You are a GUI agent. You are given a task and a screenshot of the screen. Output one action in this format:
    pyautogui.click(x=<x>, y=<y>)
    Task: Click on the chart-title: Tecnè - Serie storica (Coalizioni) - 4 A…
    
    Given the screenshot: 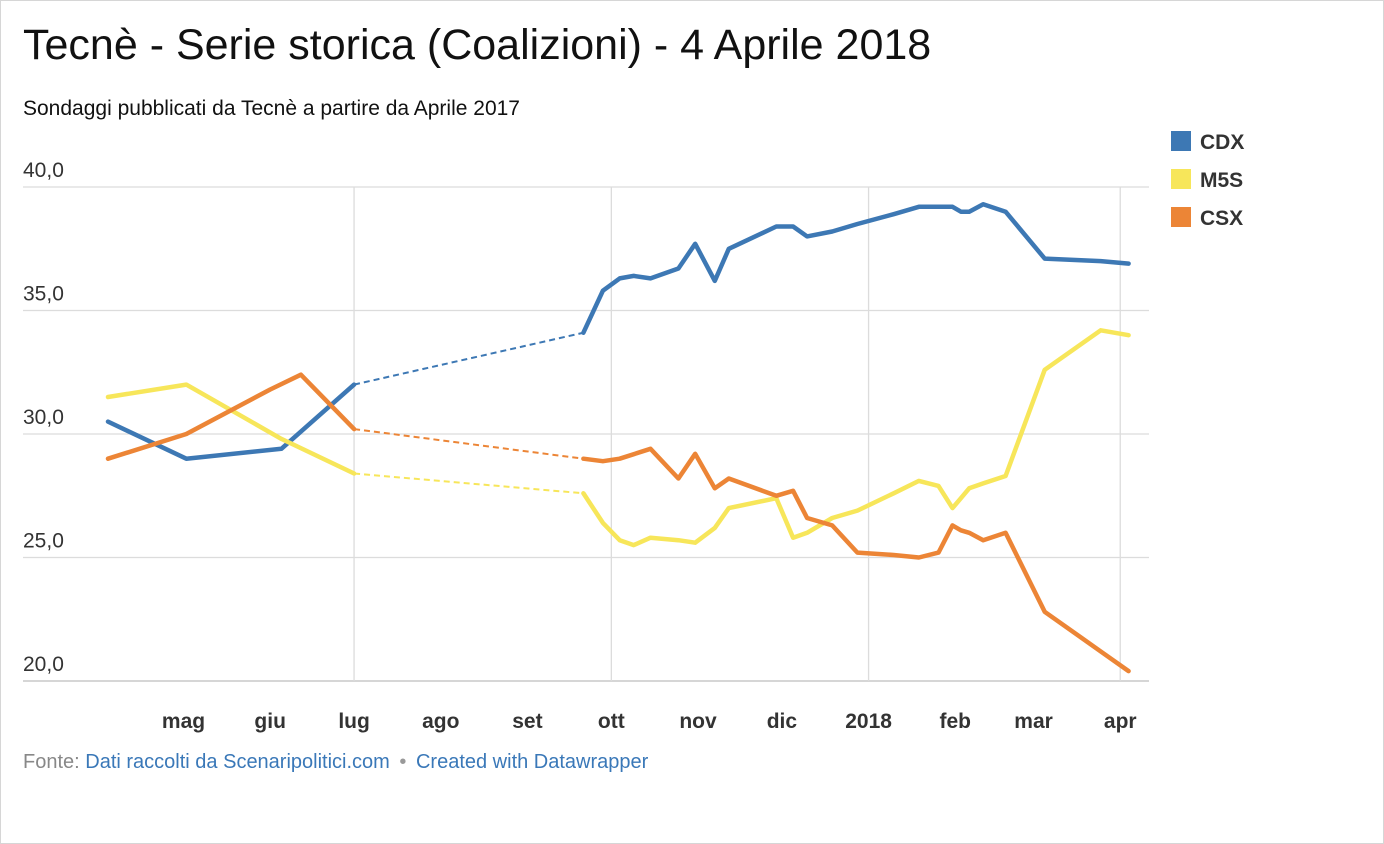 What is the action you would take?
    pyautogui.click(x=477, y=45)
    